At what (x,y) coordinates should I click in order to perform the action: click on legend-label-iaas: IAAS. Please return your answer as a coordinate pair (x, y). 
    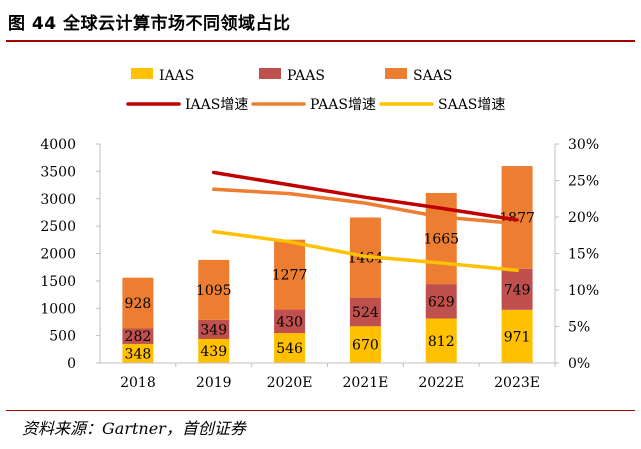
    Looking at the image, I should click on (176, 76).